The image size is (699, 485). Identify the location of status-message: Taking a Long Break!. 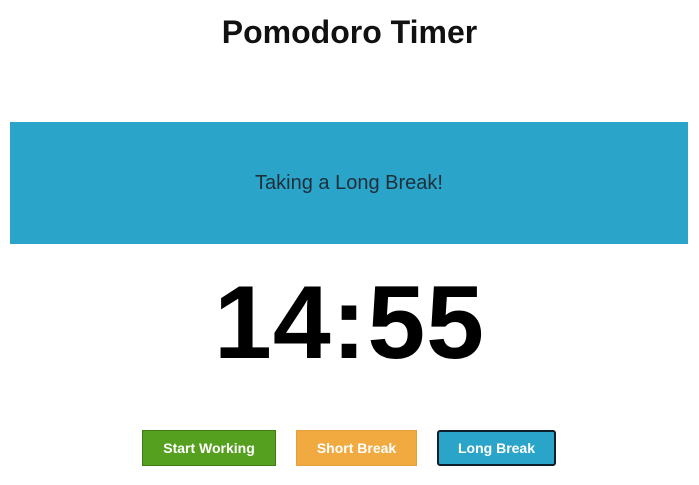
(349, 182).